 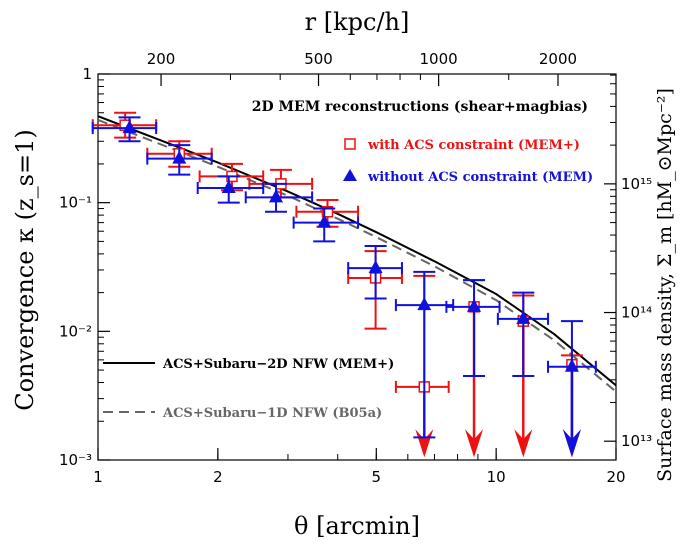 I want to click on legend-mem-plus-marker, so click(x=350, y=144).